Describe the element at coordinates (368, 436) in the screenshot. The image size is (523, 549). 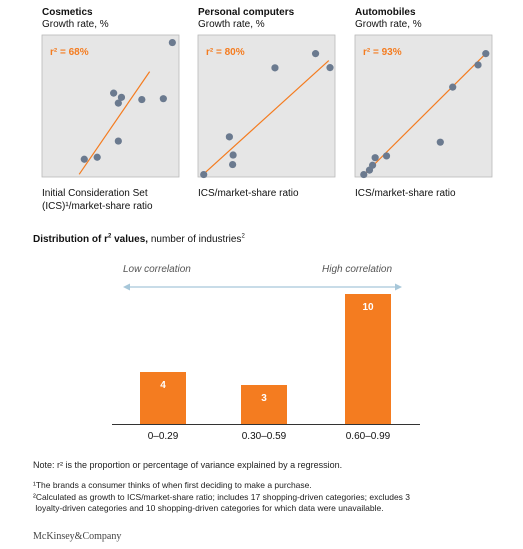
I see `bar-tick-label-3: 0.60–0.99` at that location.